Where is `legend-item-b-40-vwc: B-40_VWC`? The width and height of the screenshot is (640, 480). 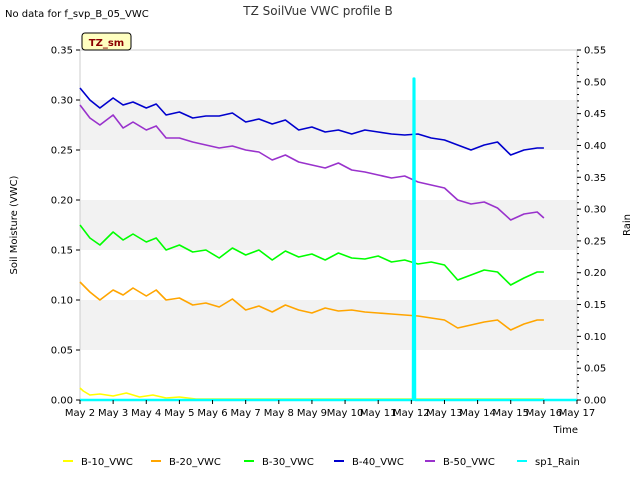 legend-item-b-40-vwc: B-40_VWC is located at coordinates (369, 462).